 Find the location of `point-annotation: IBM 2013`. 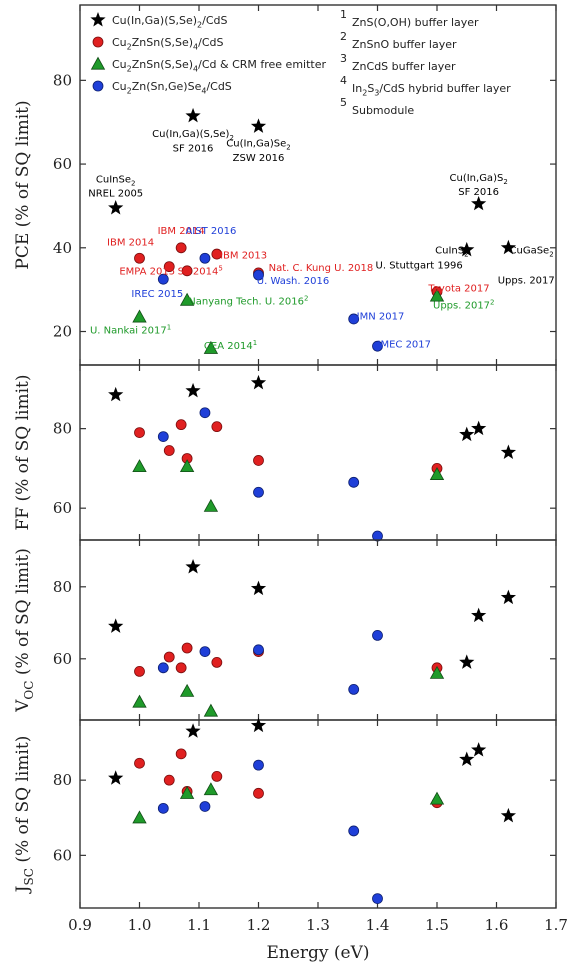

point-annotation: IBM 2013 is located at coordinates (243, 255).